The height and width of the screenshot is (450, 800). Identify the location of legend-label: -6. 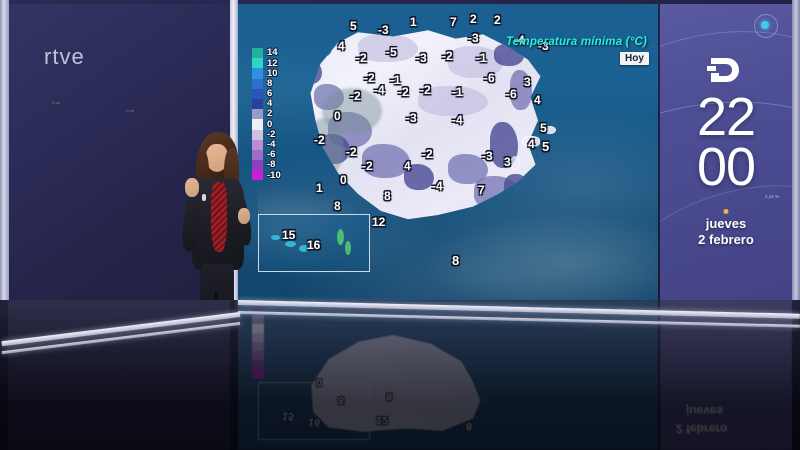
(271, 155).